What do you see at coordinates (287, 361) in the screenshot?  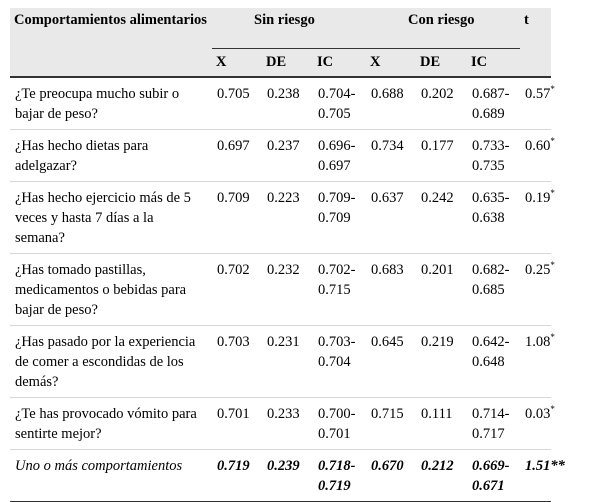 I see `cell: 0.231` at bounding box center [287, 361].